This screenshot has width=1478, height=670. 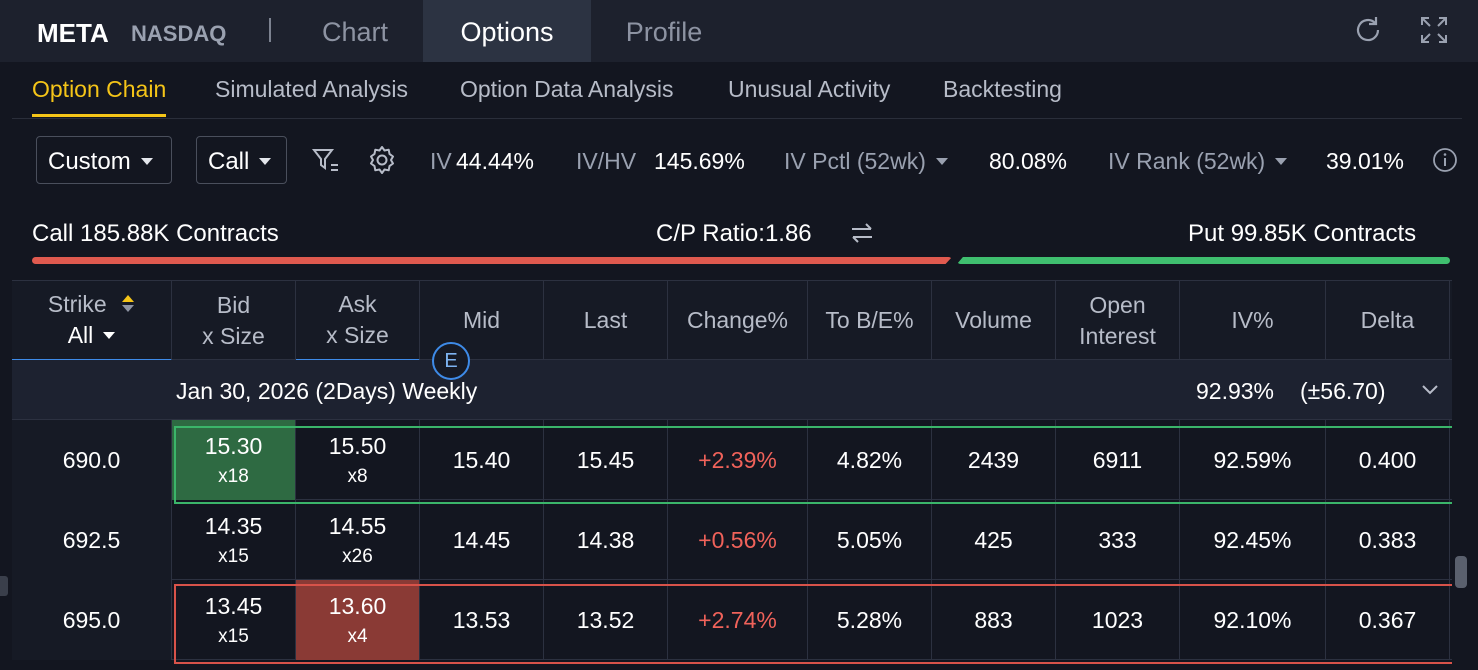 I want to click on scrollbar-thumb, so click(x=1461, y=572).